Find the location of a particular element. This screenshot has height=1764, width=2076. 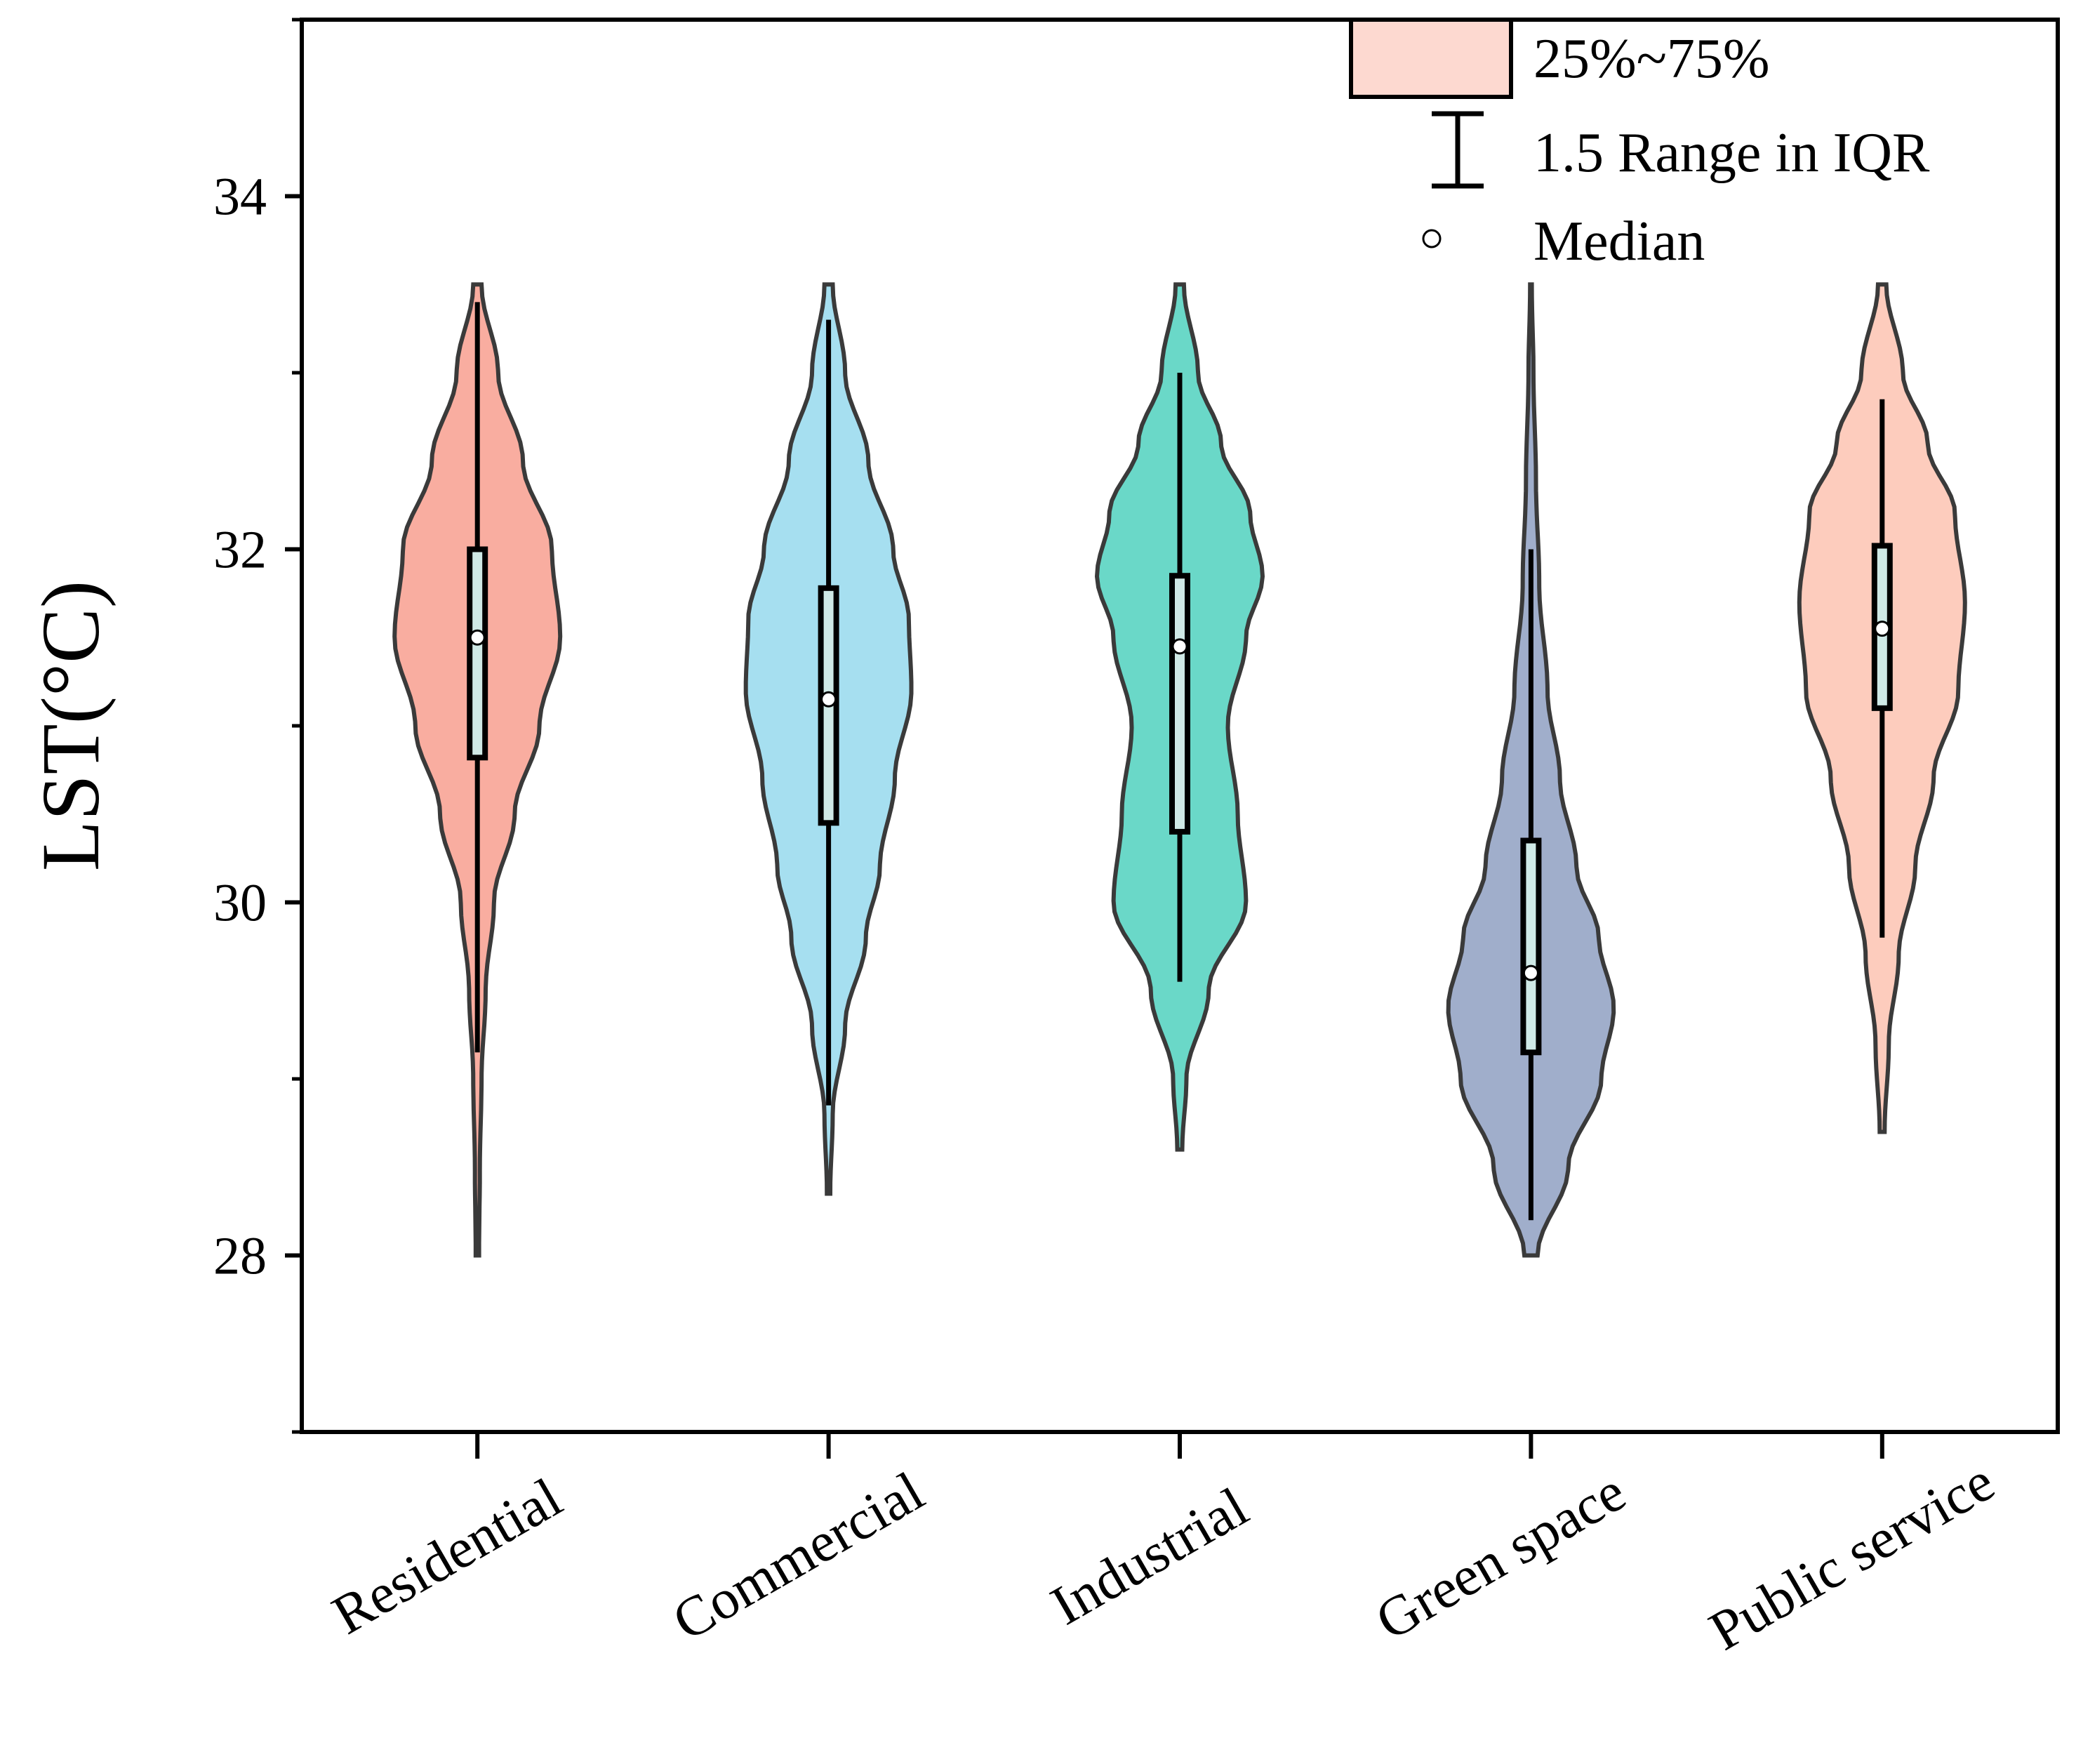

iqr-box-green-space is located at coordinates (1531, 946).